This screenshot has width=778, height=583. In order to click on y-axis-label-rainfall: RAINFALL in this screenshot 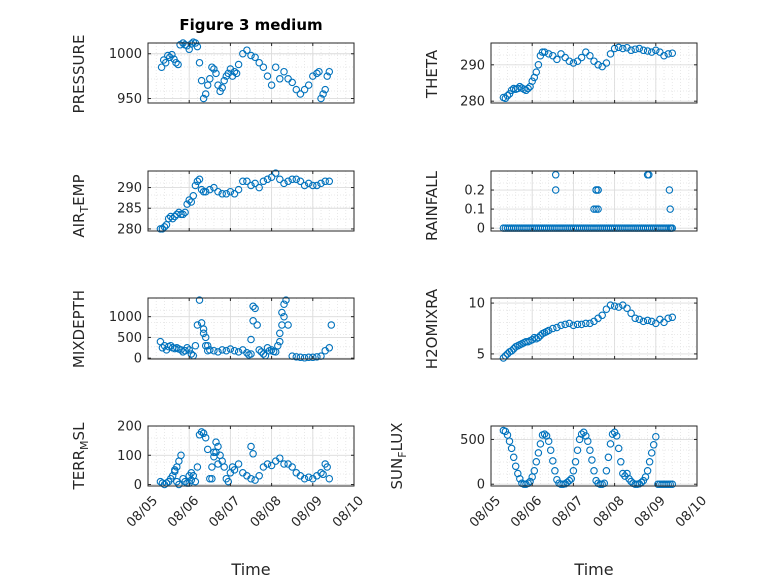, I will do `click(432, 205)`.